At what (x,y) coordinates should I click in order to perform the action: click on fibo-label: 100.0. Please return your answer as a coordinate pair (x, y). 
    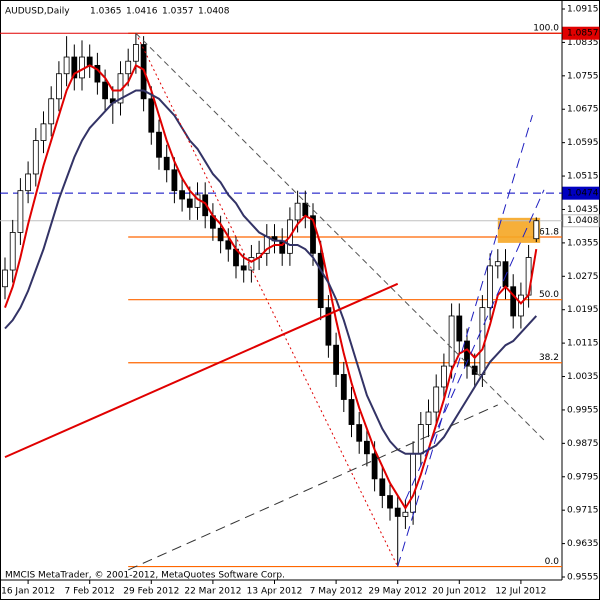
    Looking at the image, I should click on (546, 29).